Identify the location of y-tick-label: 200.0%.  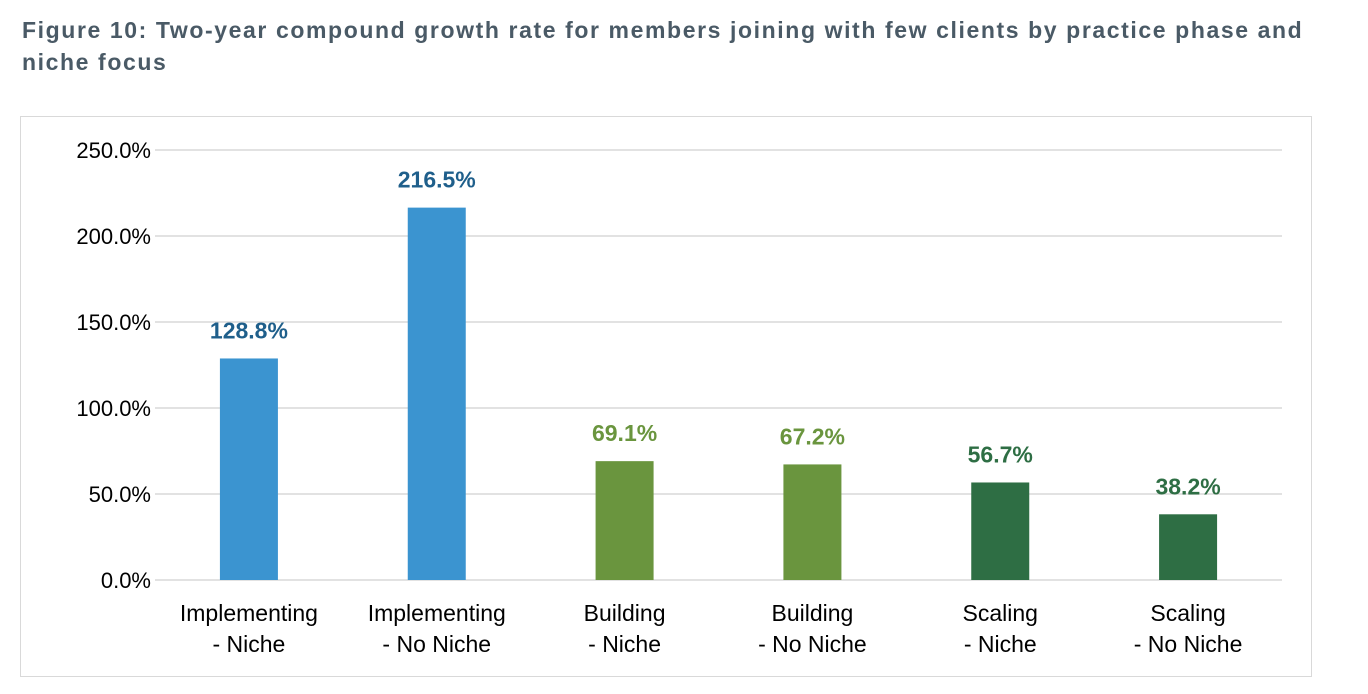
(113, 236).